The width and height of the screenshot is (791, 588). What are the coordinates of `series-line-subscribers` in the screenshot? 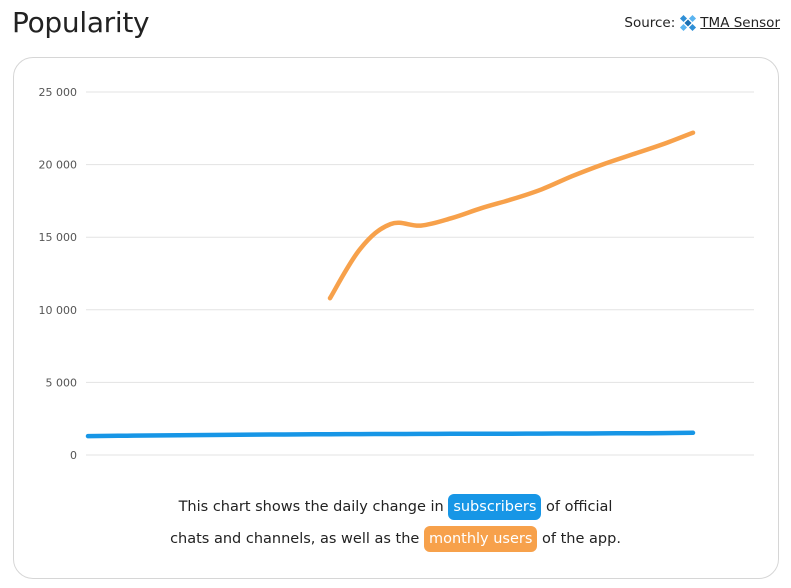 It's located at (390, 434).